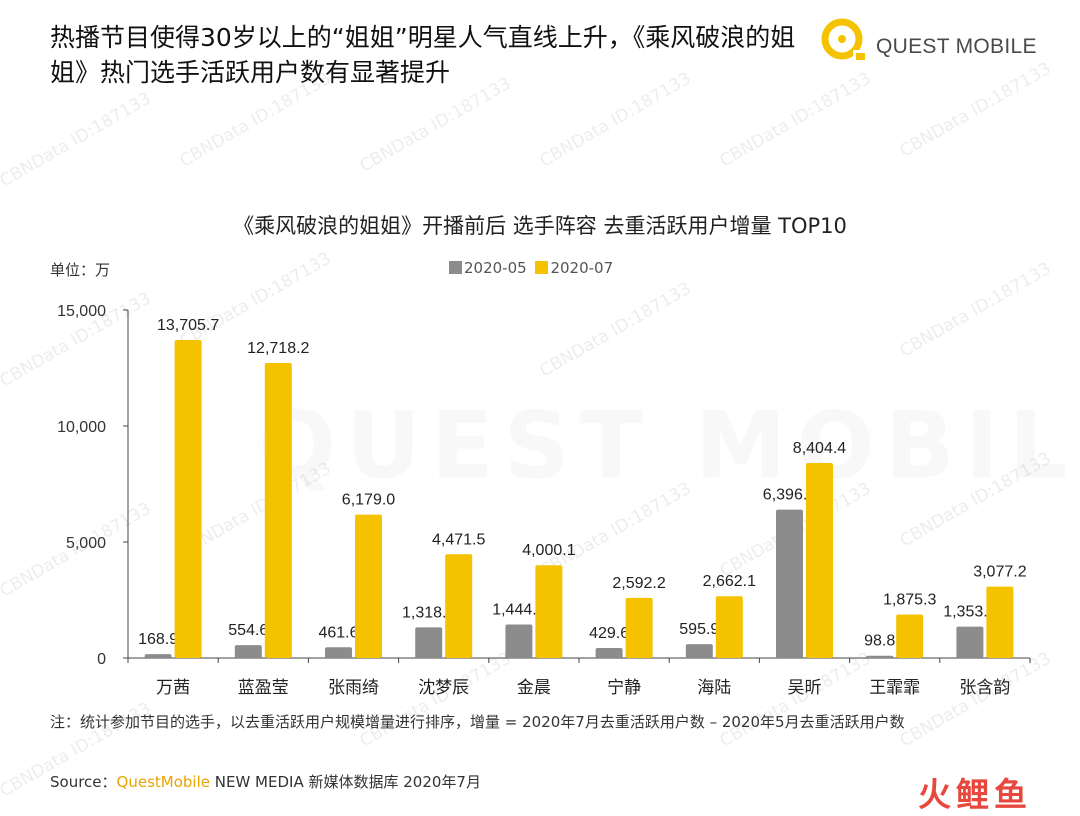 This screenshot has width=1080, height=816. What do you see at coordinates (956, 46) in the screenshot?
I see `logo-text: QUEST MOBILE` at bounding box center [956, 46].